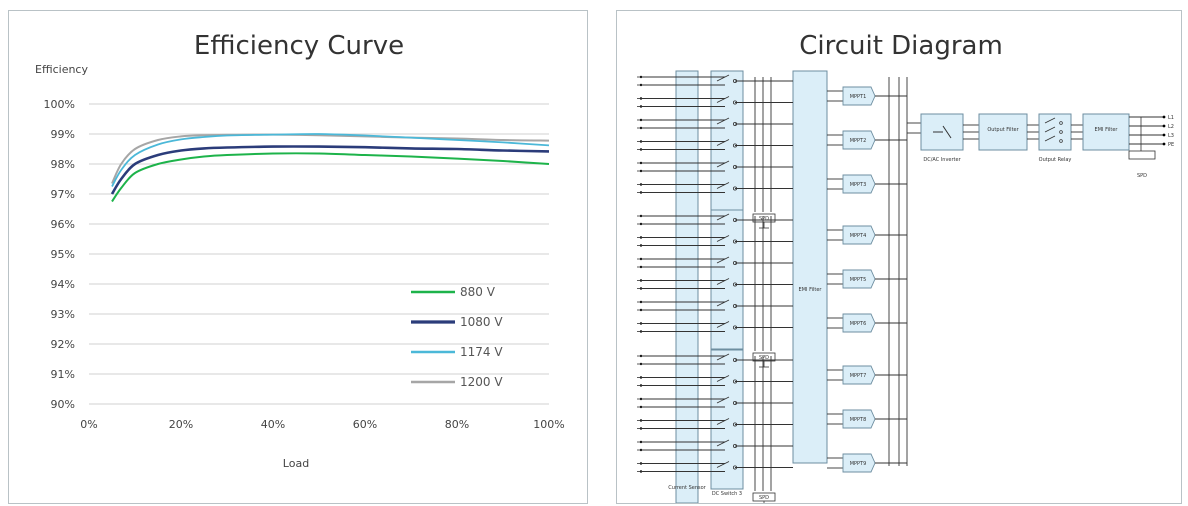 This screenshot has height=506, width=1188. Describe the element at coordinates (61, 69) in the screenshot. I see `y-axis-label: Efficiency` at that location.